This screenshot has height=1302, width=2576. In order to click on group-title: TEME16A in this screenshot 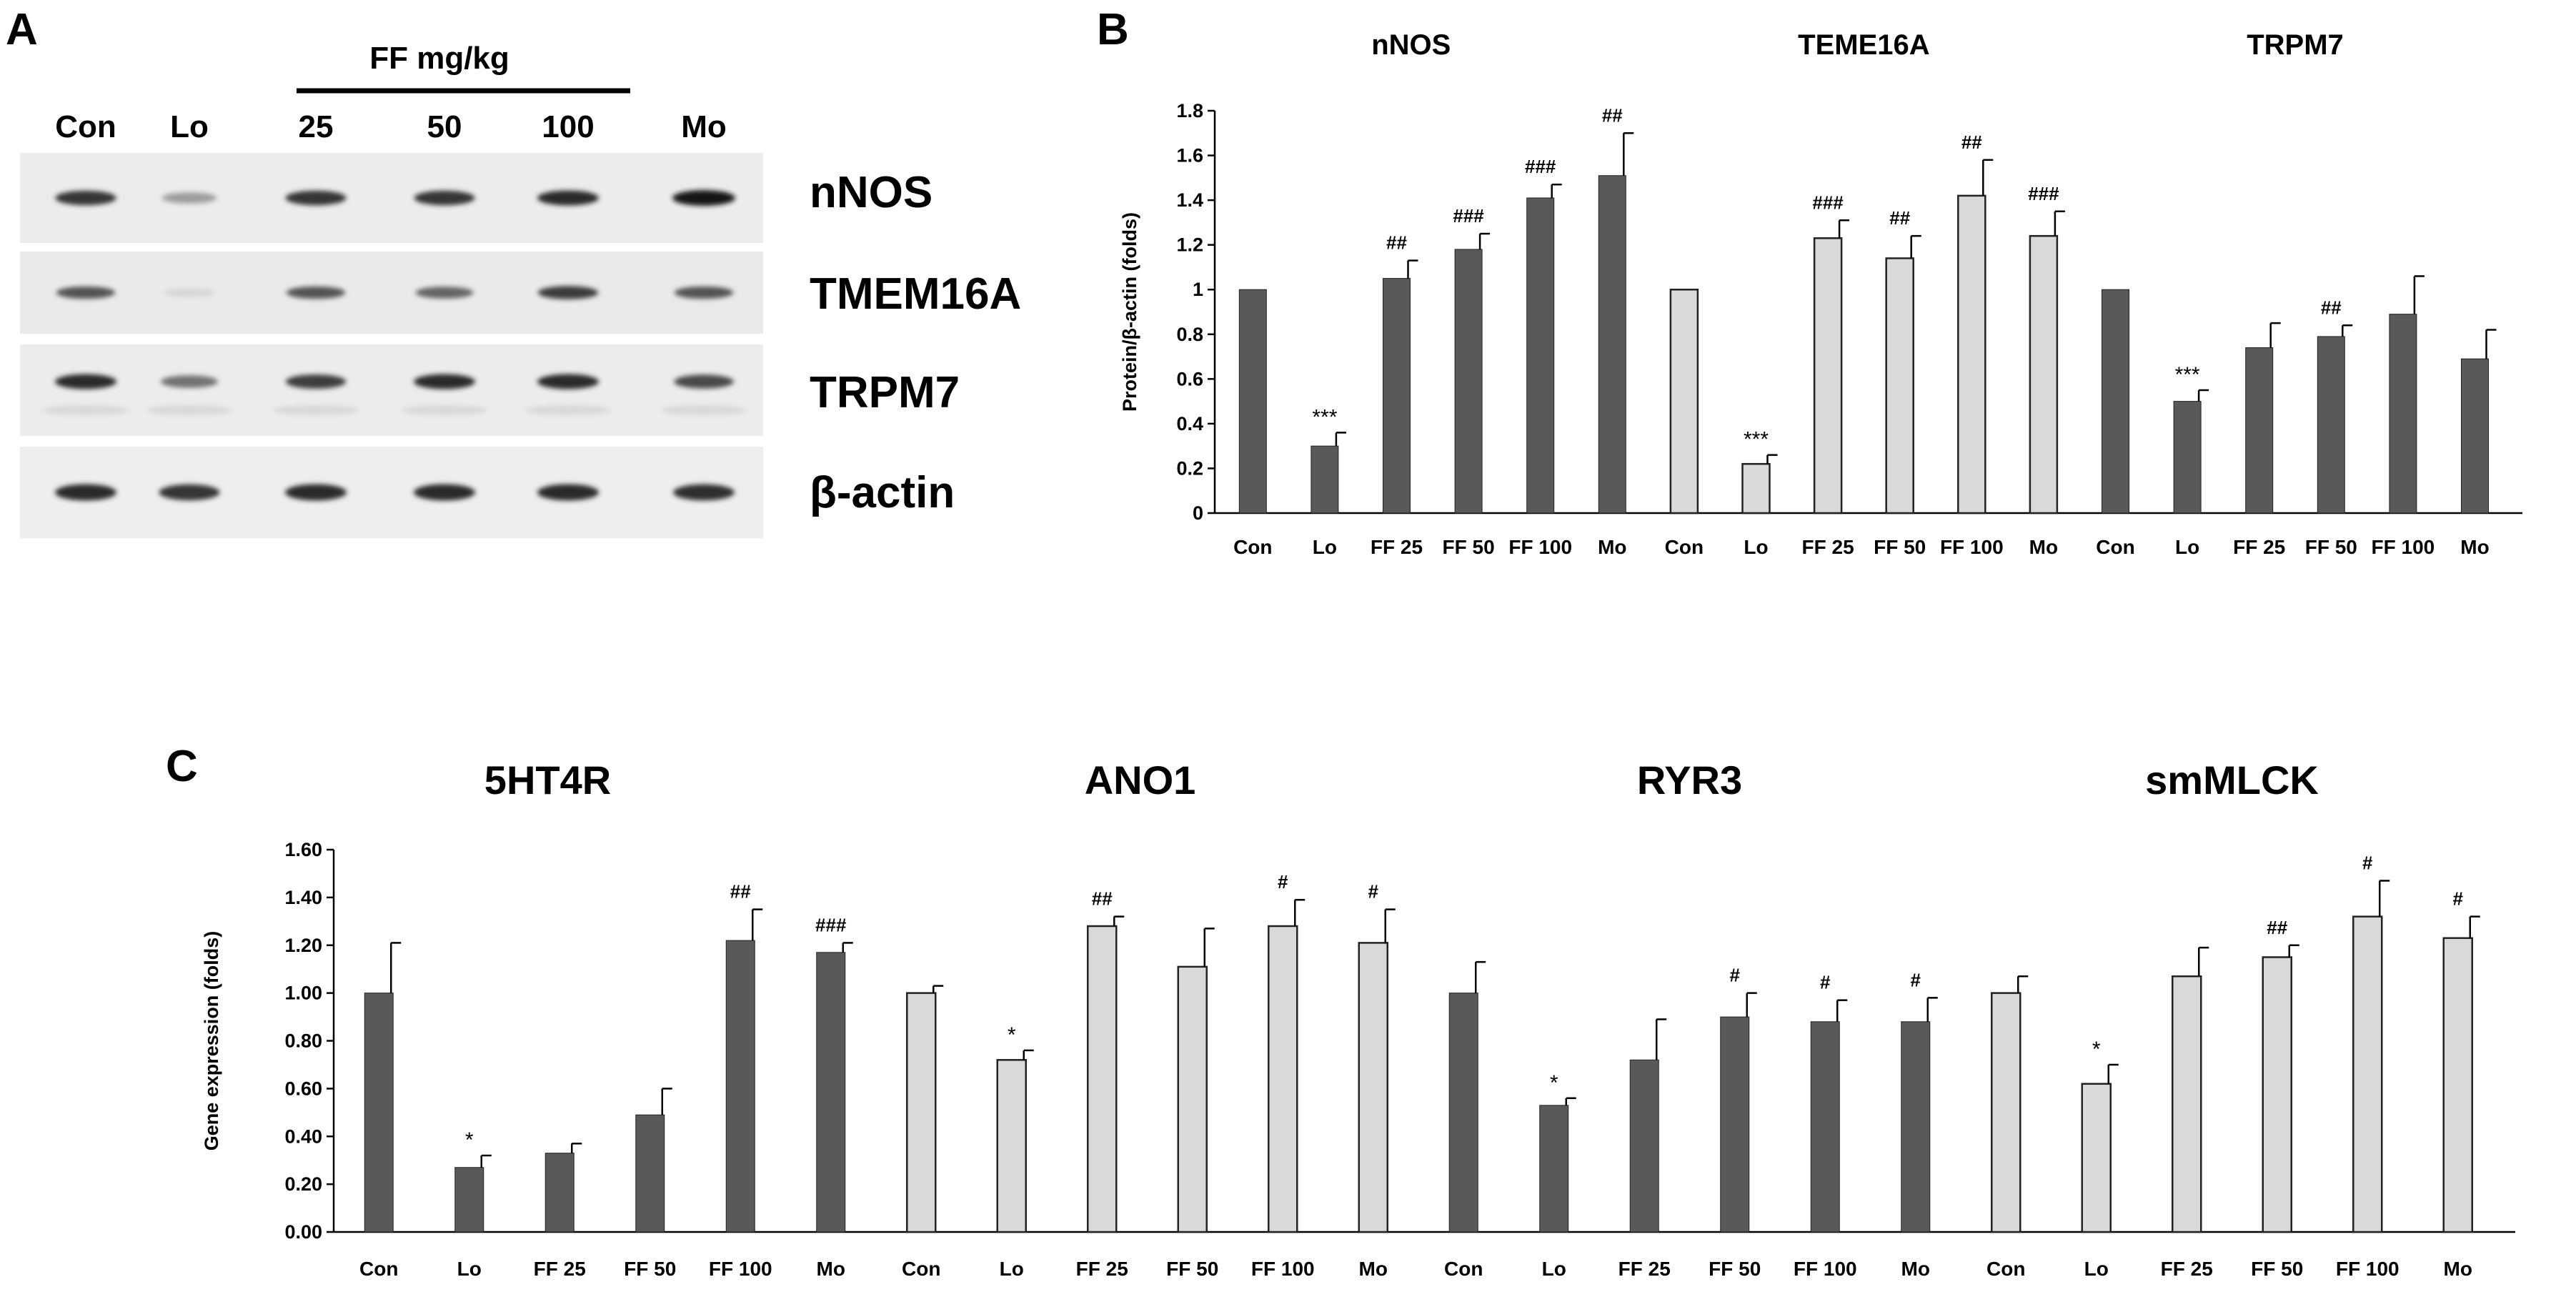, I will do `click(1864, 45)`.